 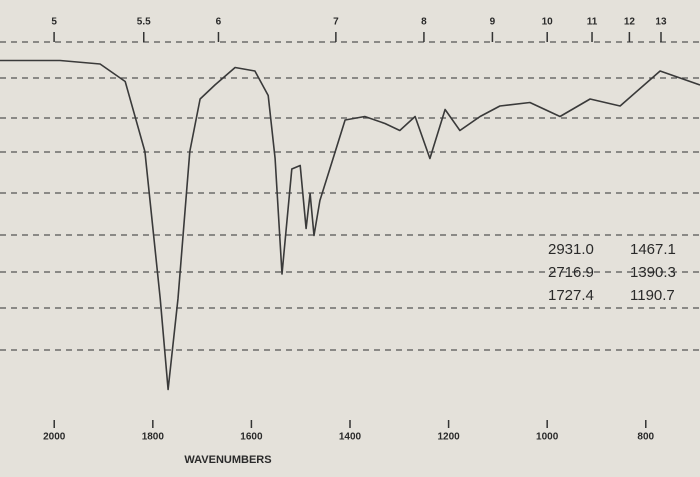 What do you see at coordinates (144, 22) in the screenshot?
I see `x2-tick-label: 5.5` at bounding box center [144, 22].